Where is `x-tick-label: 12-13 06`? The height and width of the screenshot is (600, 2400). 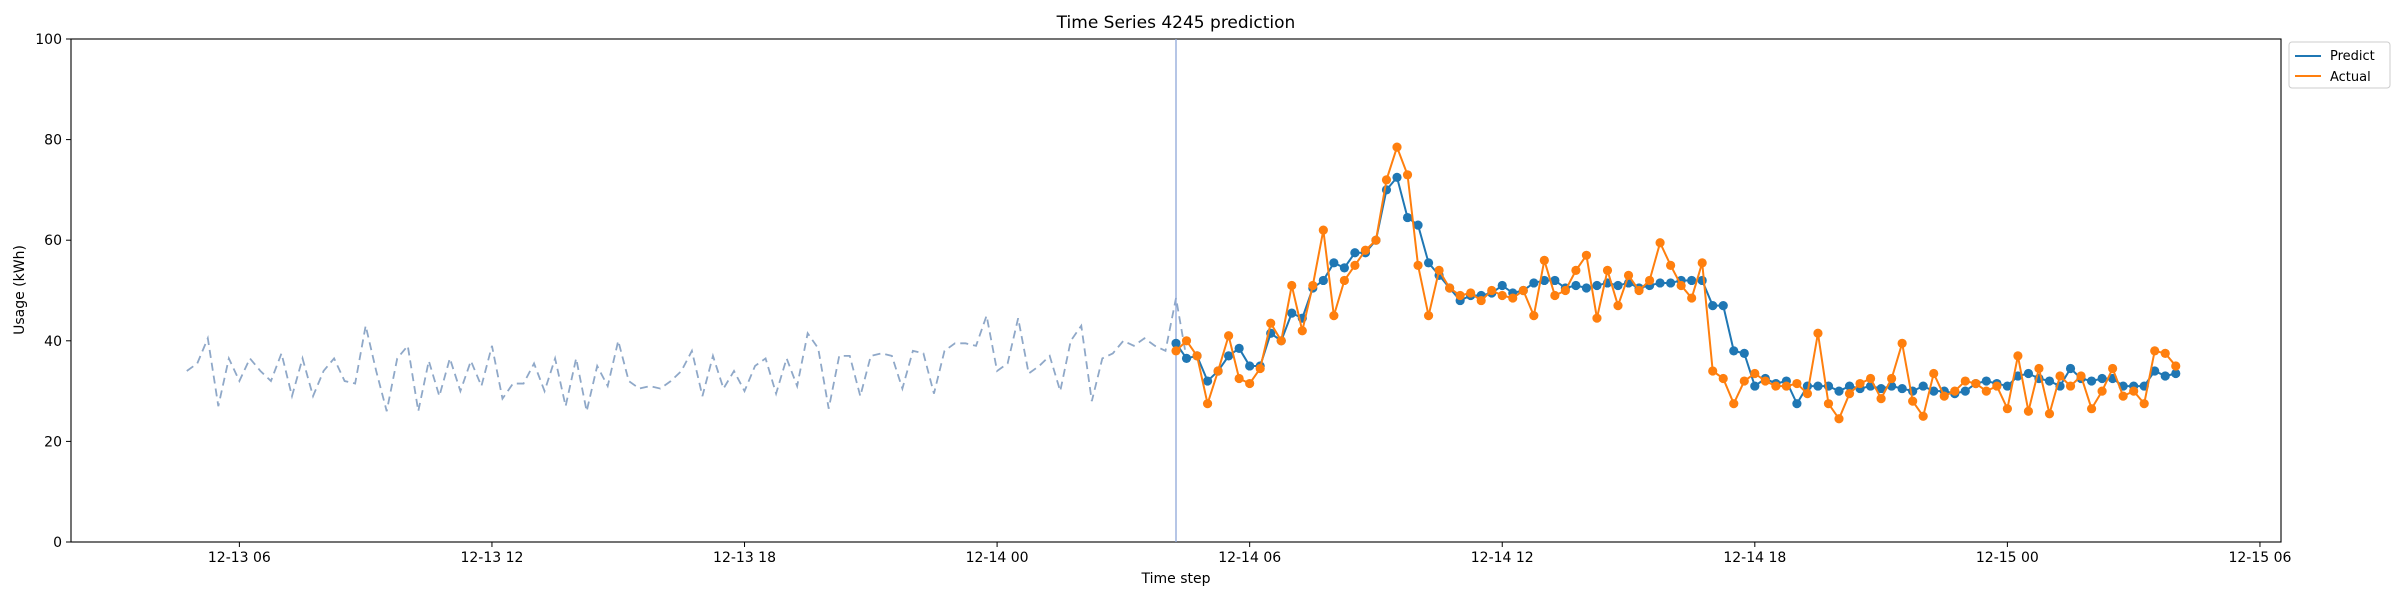
x-tick-label: 12-13 06 is located at coordinates (239, 558).